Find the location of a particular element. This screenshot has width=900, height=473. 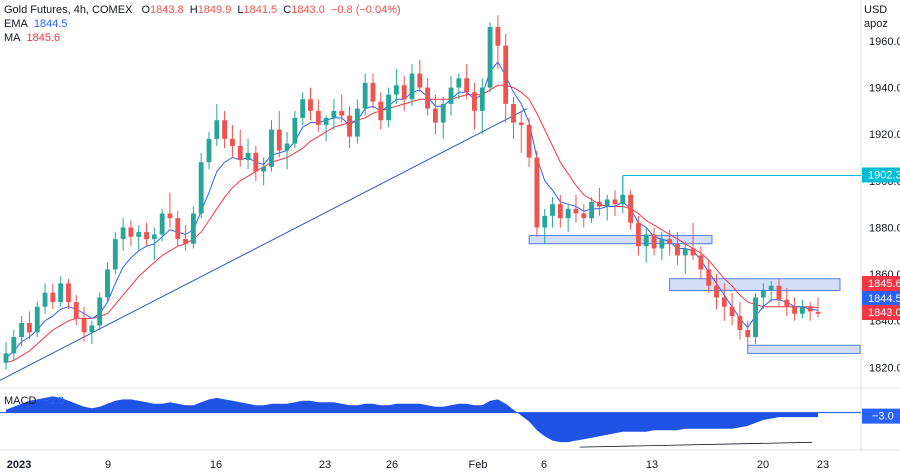

price-tick-label: 1920.0 is located at coordinates (884, 135).